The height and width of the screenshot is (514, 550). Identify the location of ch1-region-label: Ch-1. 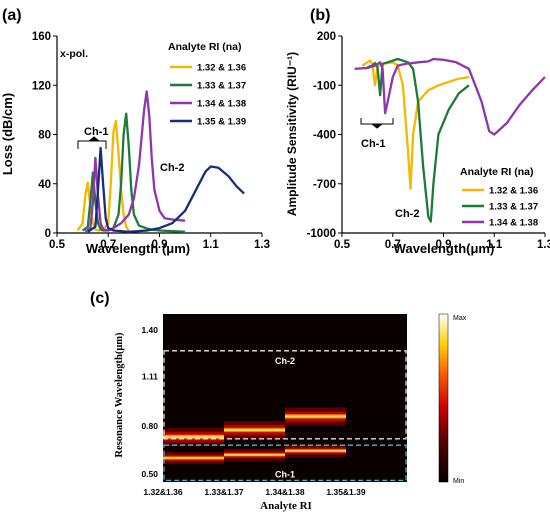
(285, 474).